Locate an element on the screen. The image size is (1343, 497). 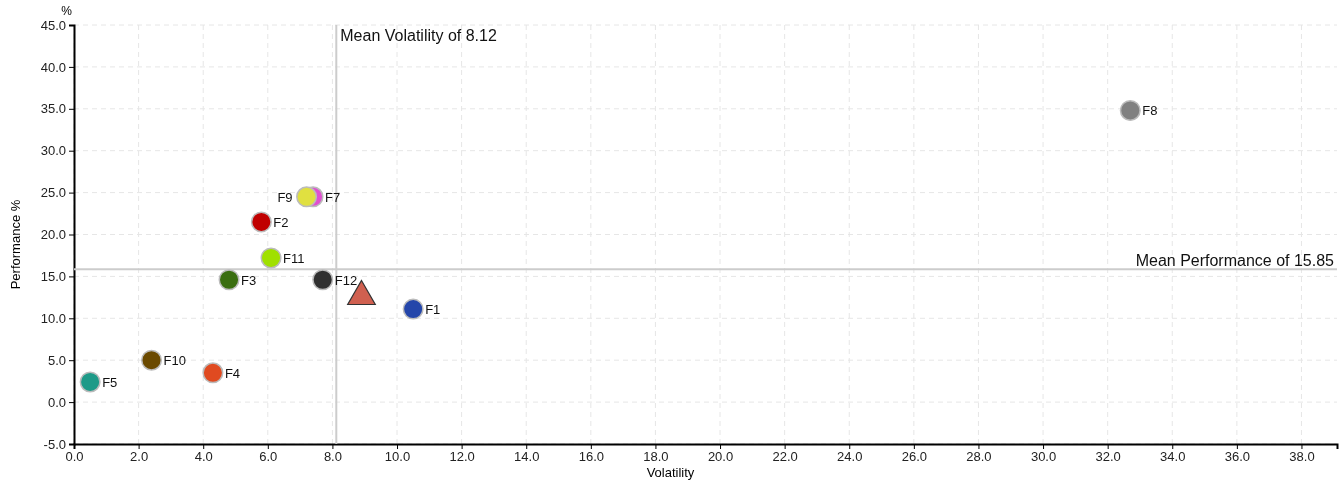
y-tick-label: 35.0 is located at coordinates (53, 109).